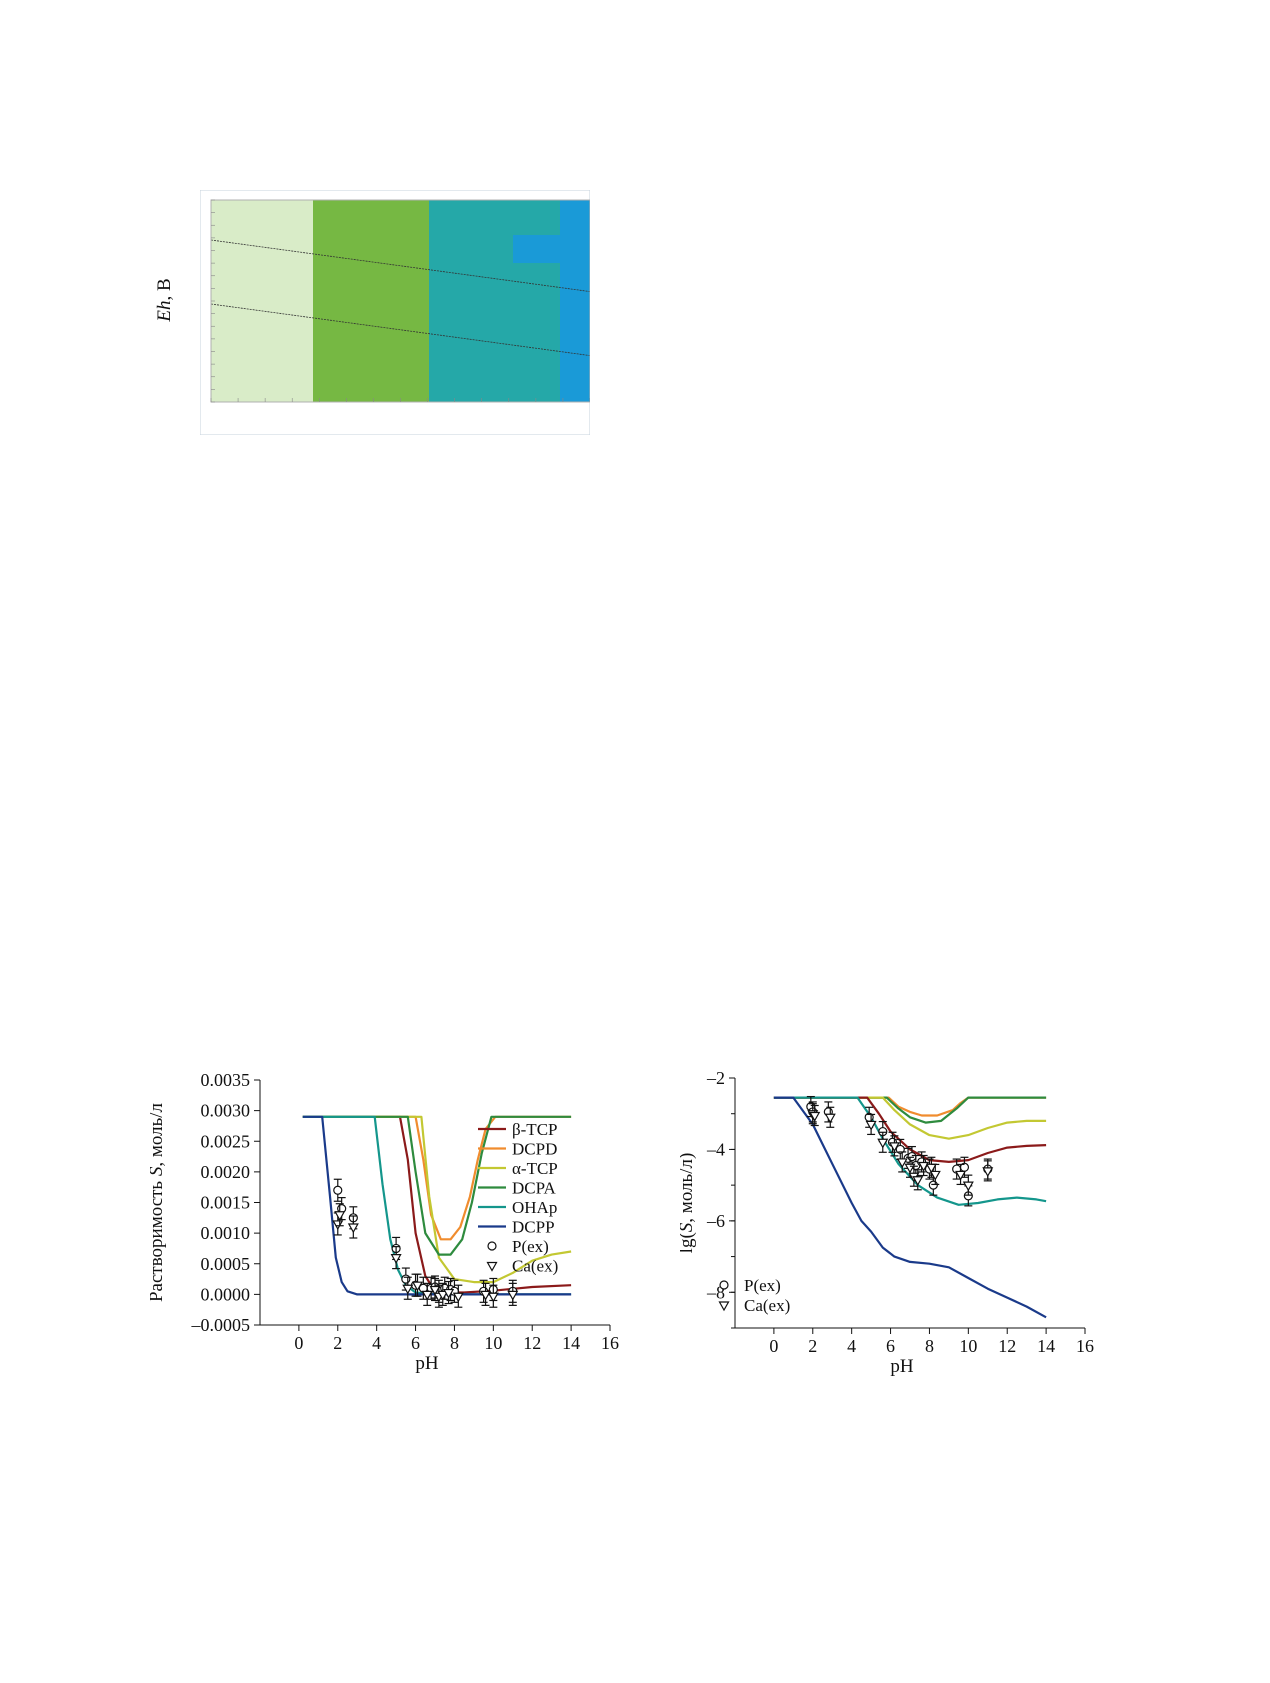  What do you see at coordinates (402, 330) in the screenshot?
I see `eh-water-lower-line` at bounding box center [402, 330].